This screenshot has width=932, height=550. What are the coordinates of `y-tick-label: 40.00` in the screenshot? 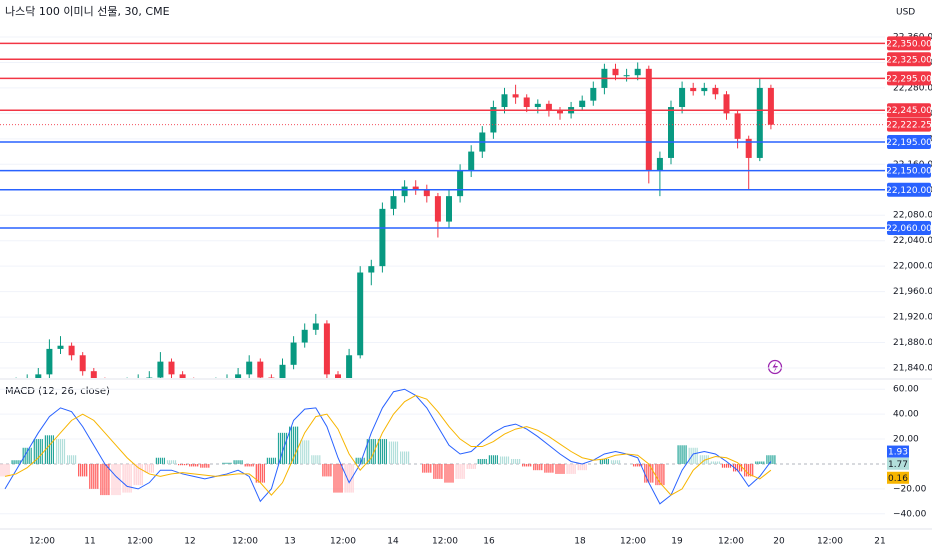 It's located at (906, 415).